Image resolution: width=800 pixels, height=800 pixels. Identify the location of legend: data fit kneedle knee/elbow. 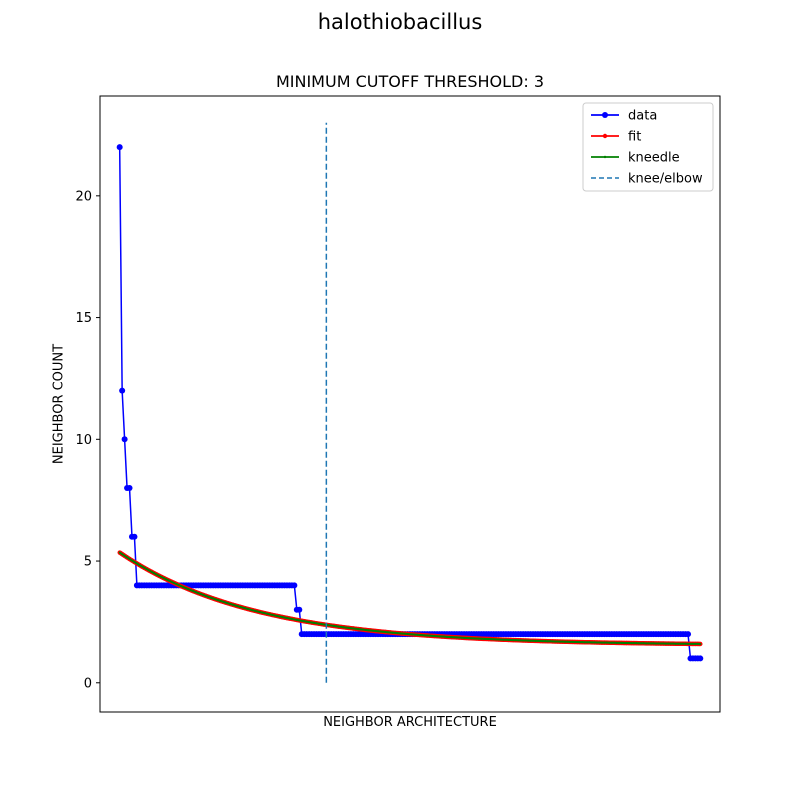
(648, 147).